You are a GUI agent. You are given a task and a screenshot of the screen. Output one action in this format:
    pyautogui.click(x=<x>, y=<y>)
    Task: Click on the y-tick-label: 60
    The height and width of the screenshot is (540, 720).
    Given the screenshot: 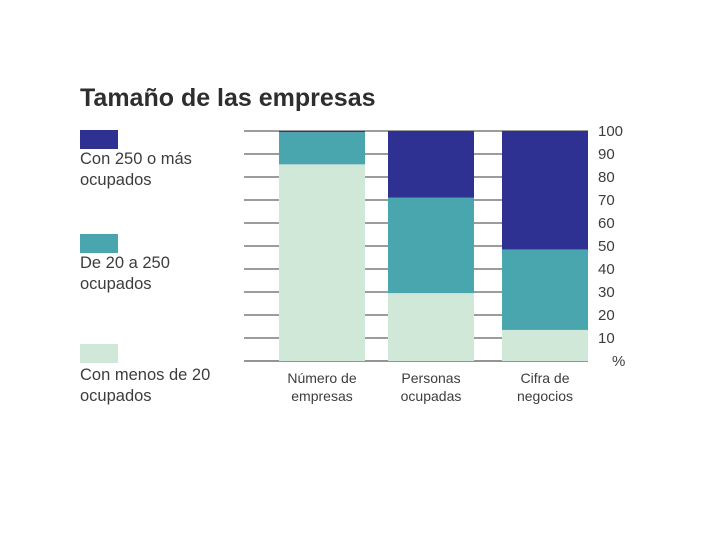 What is the action you would take?
    pyautogui.click(x=606, y=223)
    